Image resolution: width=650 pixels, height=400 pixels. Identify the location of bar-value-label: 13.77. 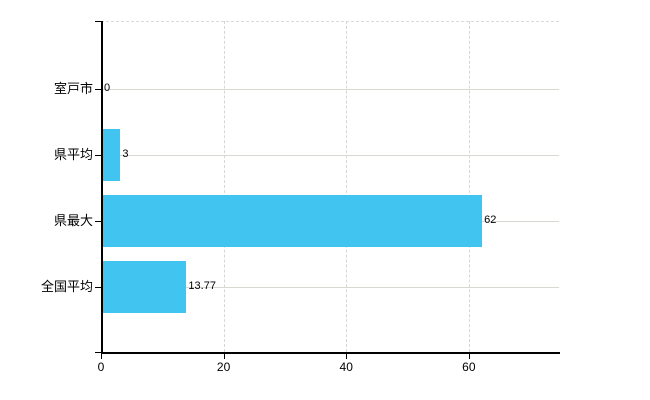
(202, 286).